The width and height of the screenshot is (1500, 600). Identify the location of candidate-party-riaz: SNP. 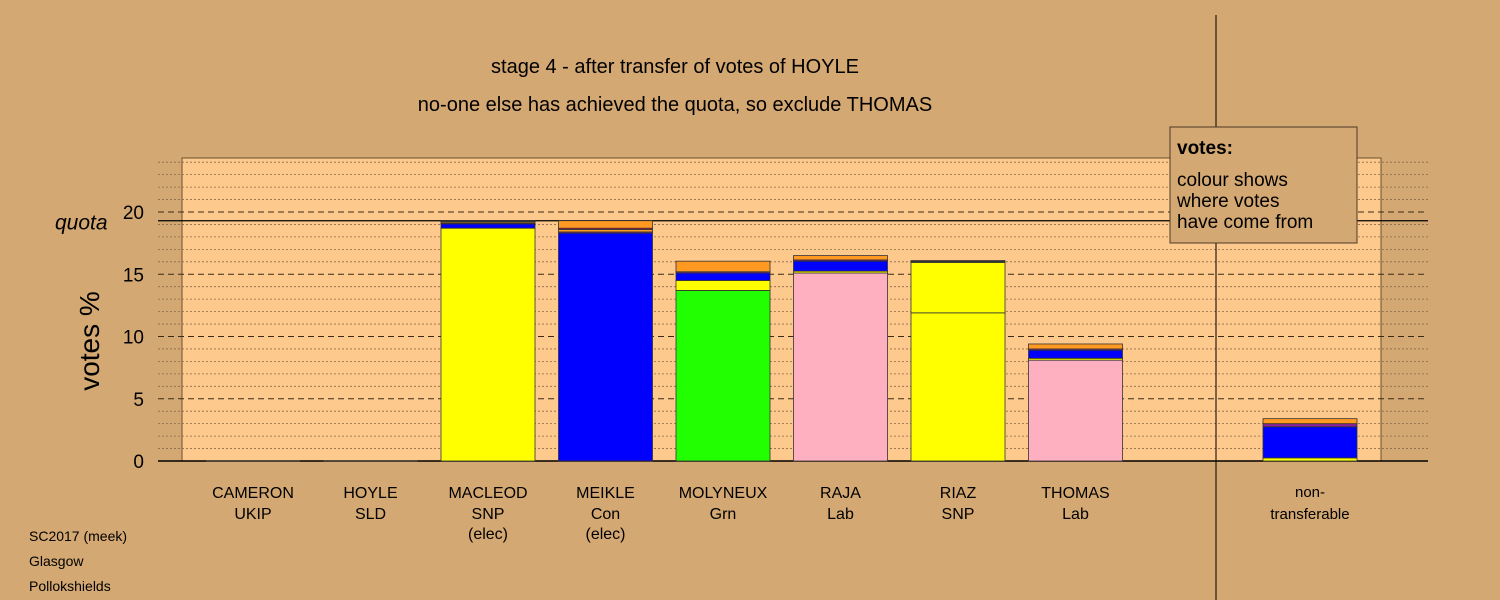
(958, 514).